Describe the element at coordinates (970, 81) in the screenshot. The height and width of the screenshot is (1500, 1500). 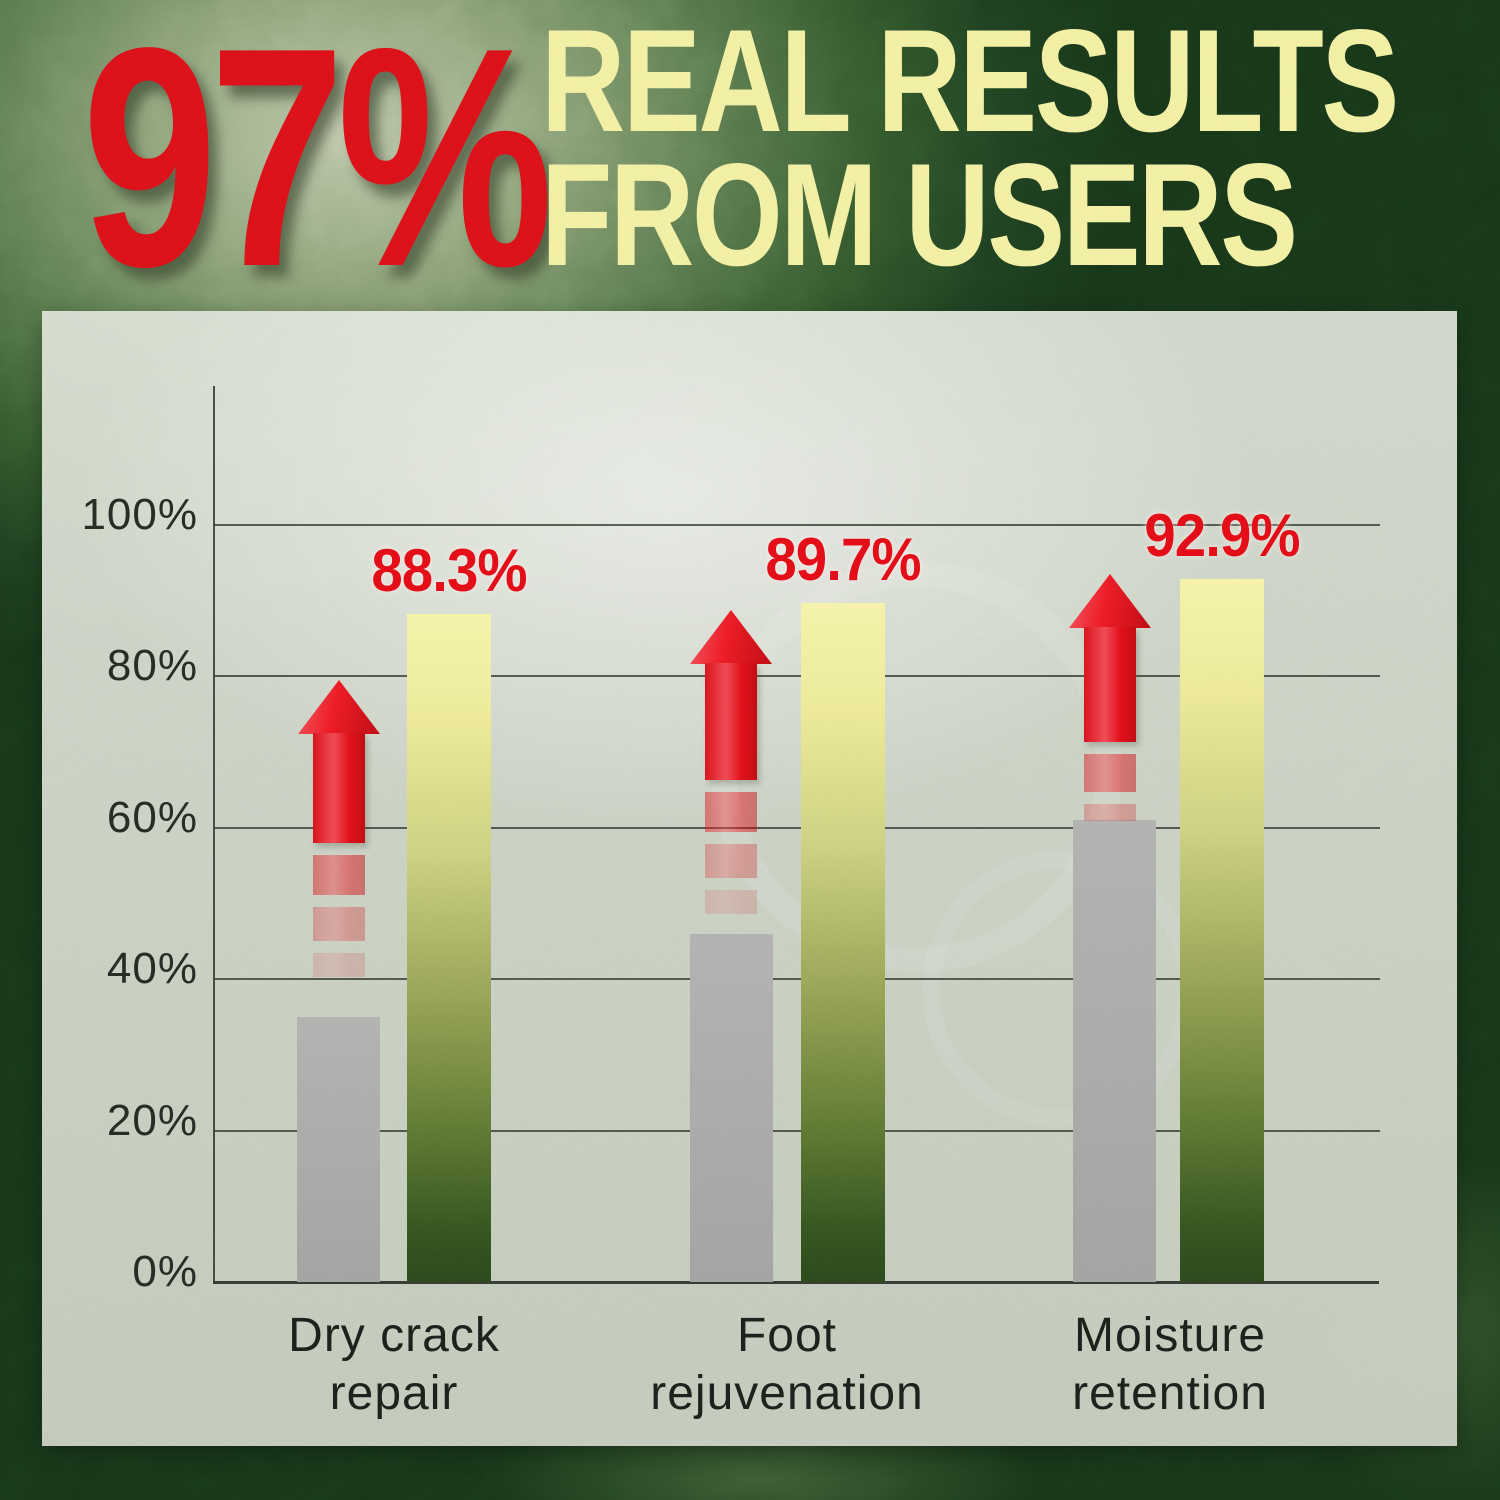
I see `headline-line-1: REAL RESULTS` at that location.